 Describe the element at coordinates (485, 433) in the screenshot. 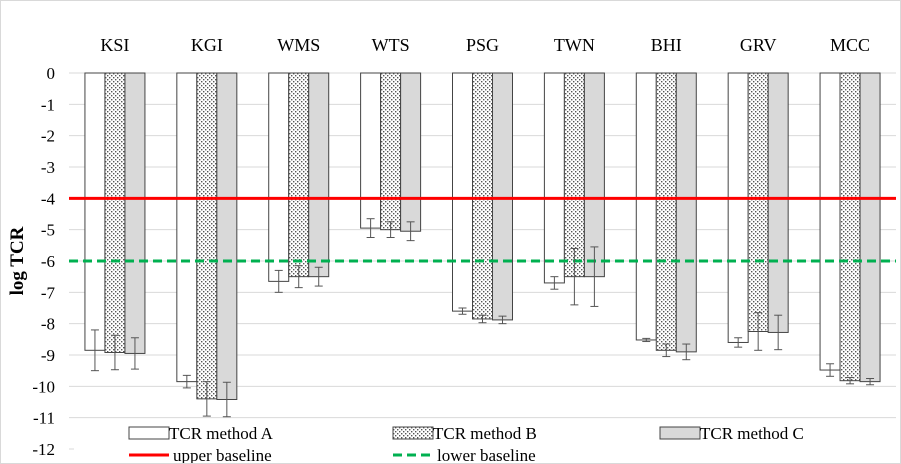

I see `legend-label: TCR method B` at that location.